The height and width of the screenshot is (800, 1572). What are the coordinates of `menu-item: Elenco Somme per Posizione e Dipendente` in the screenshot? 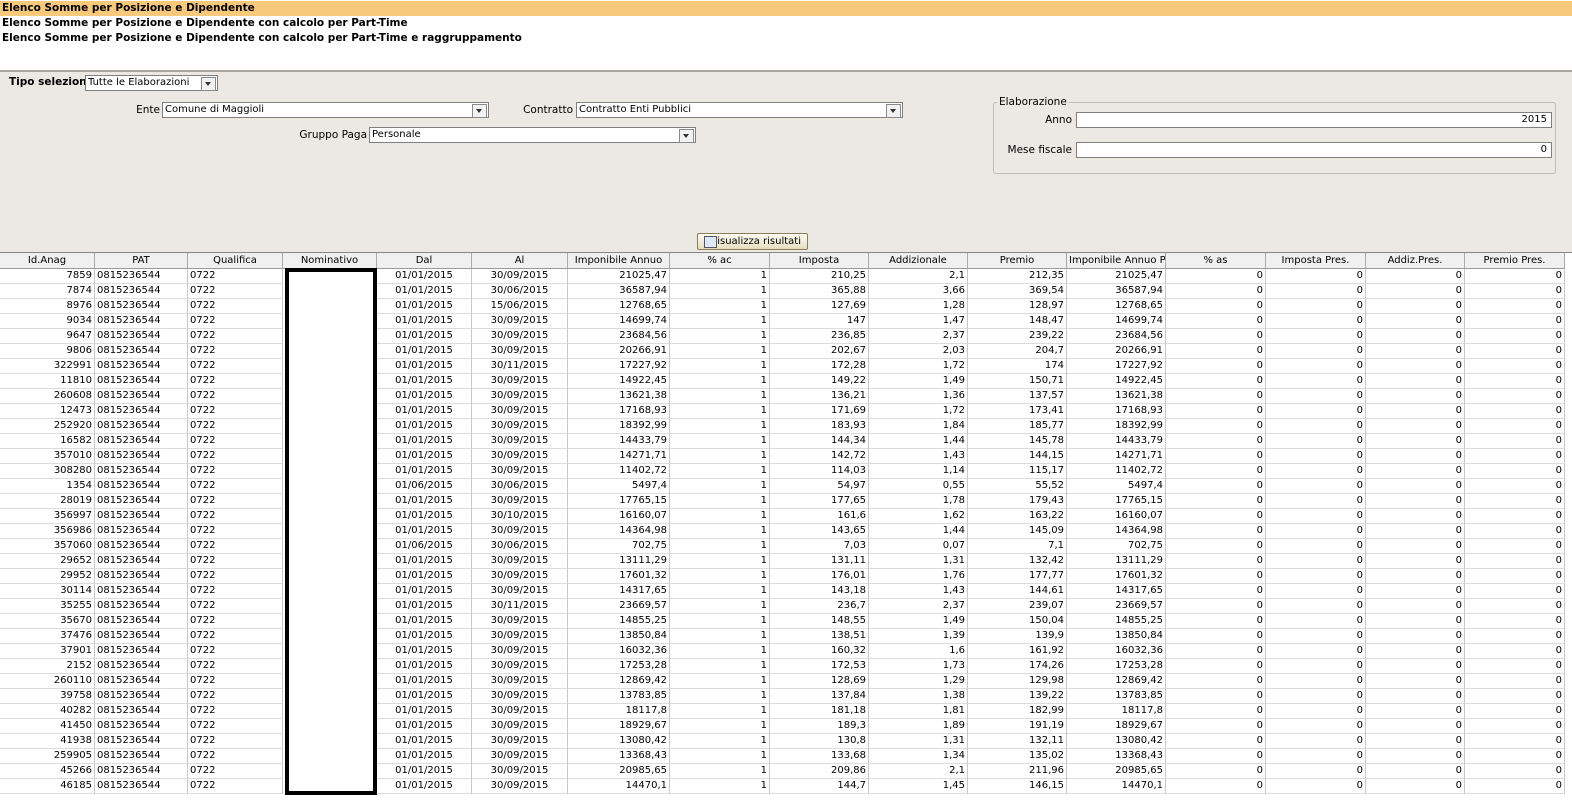 It's located at (786, 8).